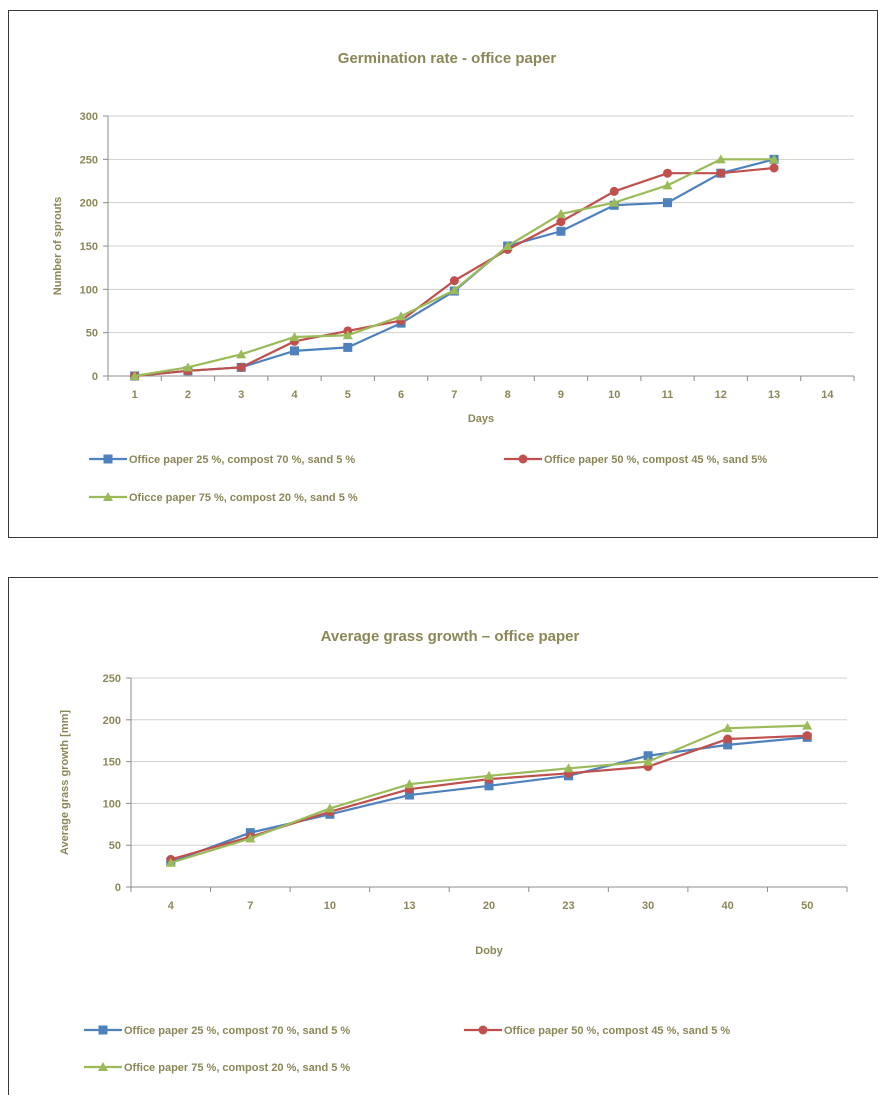 The height and width of the screenshot is (1096, 878). I want to click on chart2-y-tick-label: 0, so click(118, 888).